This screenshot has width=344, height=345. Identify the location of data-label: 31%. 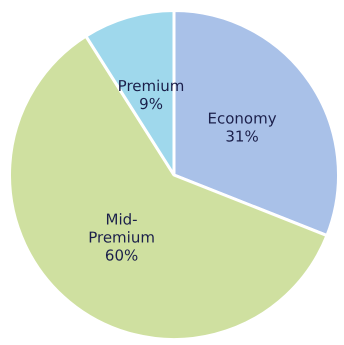
(242, 137).